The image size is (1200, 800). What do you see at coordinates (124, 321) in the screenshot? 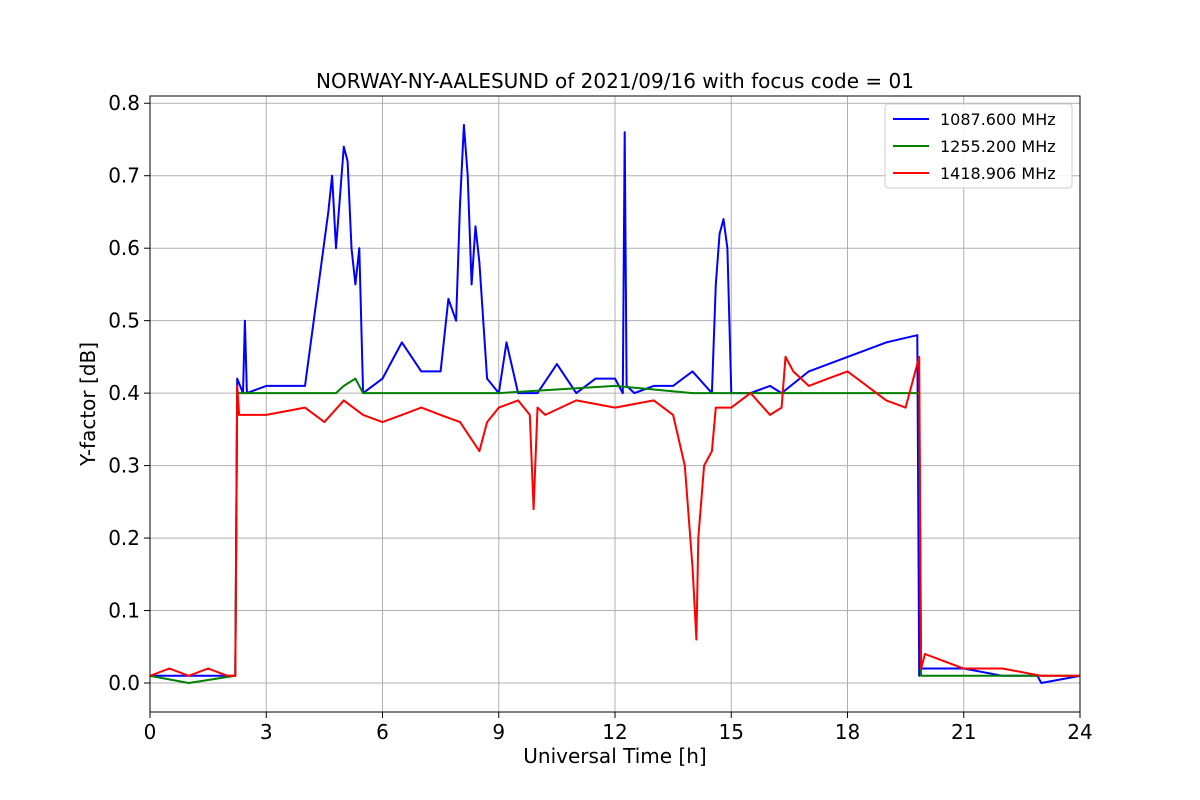
I see `y-tick-label: 0.5` at bounding box center [124, 321].